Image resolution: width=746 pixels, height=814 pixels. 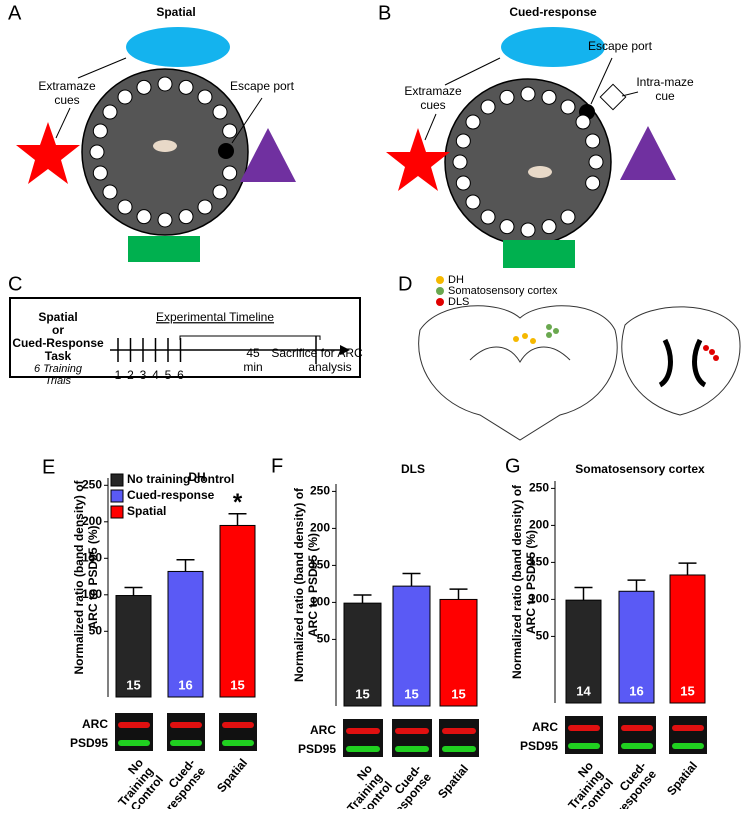 What do you see at coordinates (553, 12) in the screenshot?
I see `panel-title: Cued-response` at bounding box center [553, 12].